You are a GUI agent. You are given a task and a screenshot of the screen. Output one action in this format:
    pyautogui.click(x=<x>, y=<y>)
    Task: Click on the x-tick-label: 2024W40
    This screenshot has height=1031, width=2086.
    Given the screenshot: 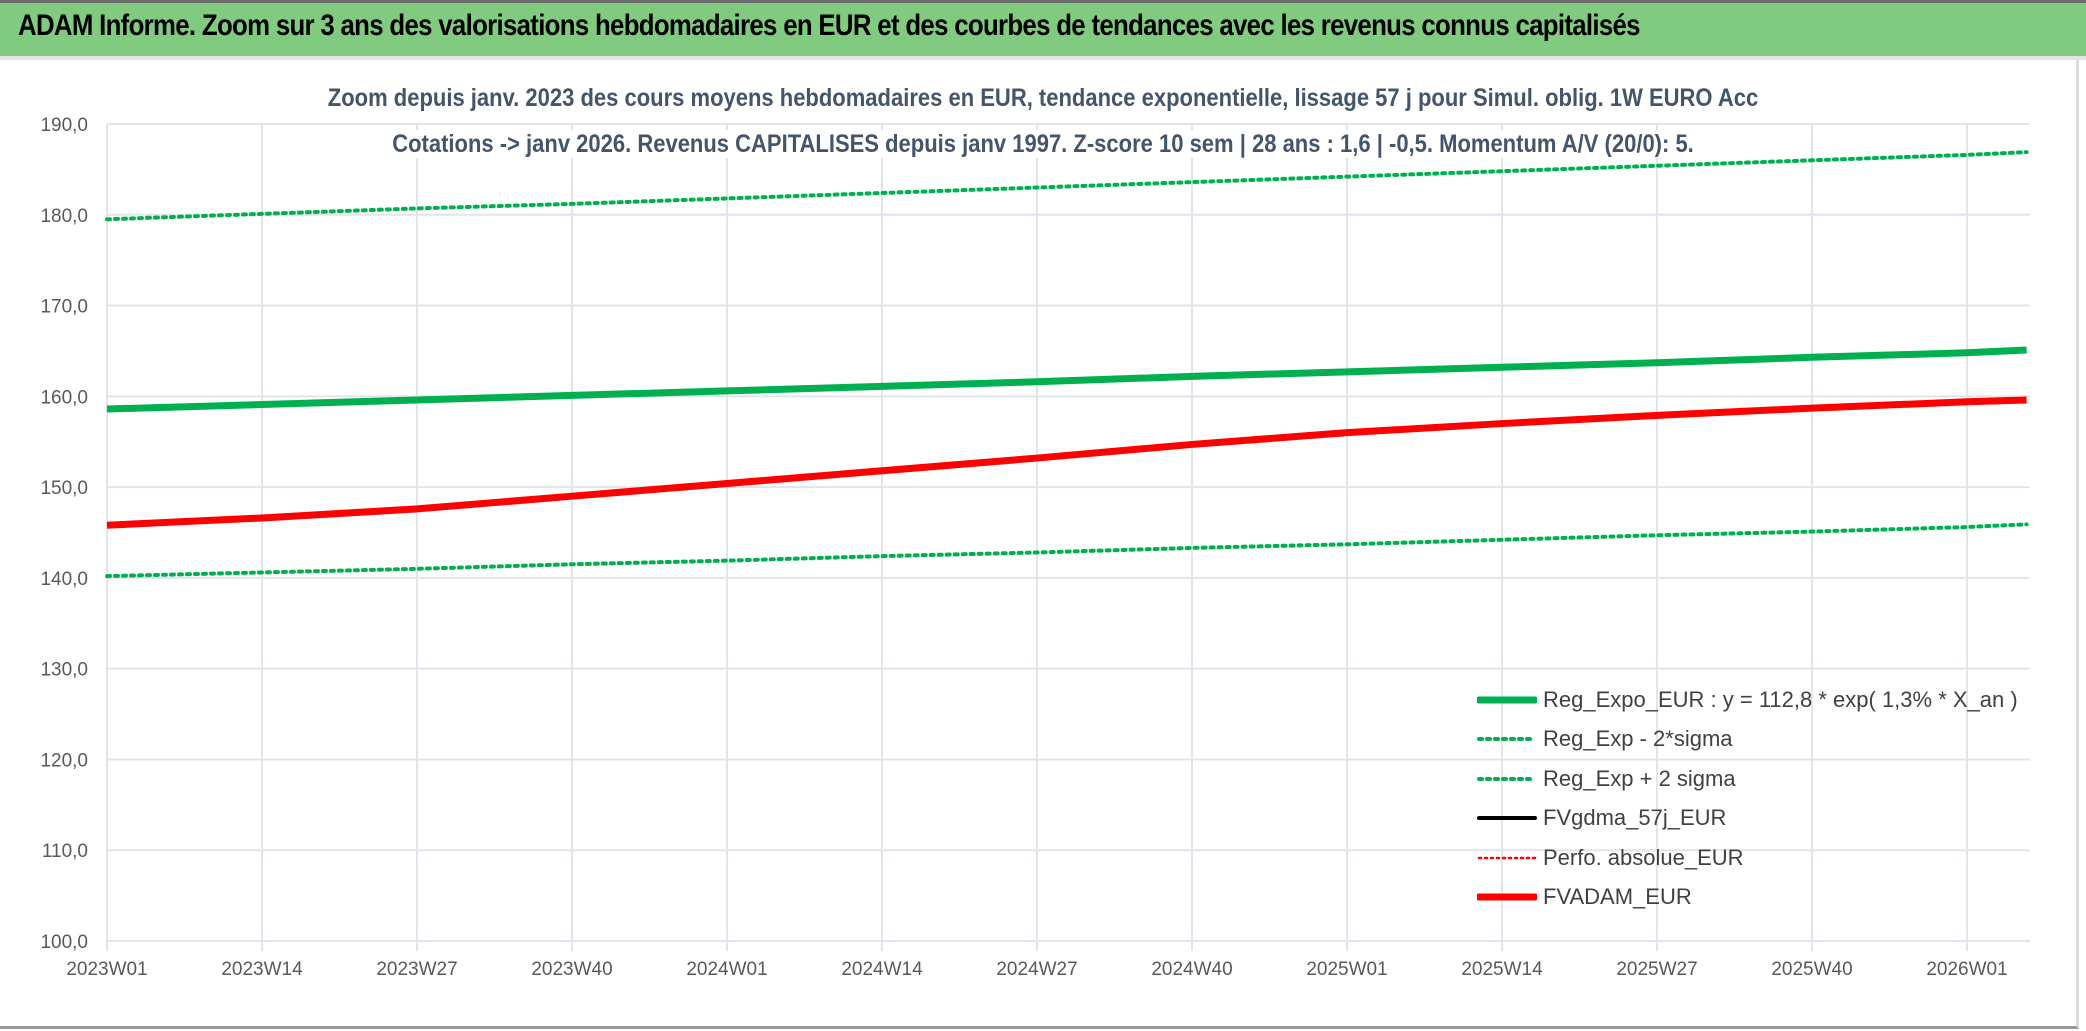 What is the action you would take?
    pyautogui.click(x=1191, y=969)
    